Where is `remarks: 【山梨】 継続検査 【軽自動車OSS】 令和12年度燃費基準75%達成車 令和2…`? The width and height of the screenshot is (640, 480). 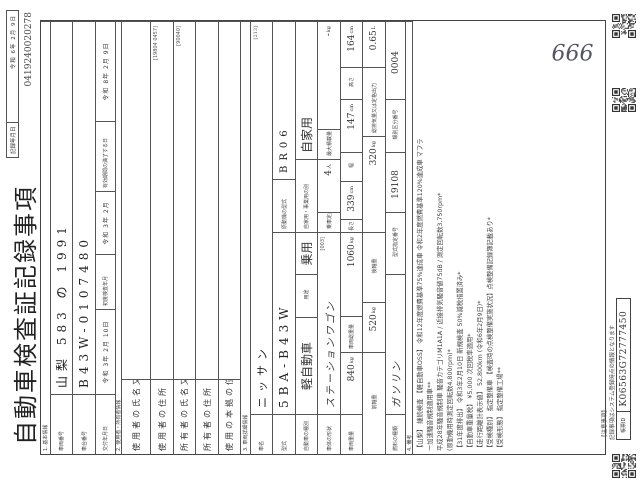
remarks: 【山梨】 継続検査 【軽自動車OSS】 令和12年度燃費基準75%達成車 令和2… is located at coordinates (461, 237).